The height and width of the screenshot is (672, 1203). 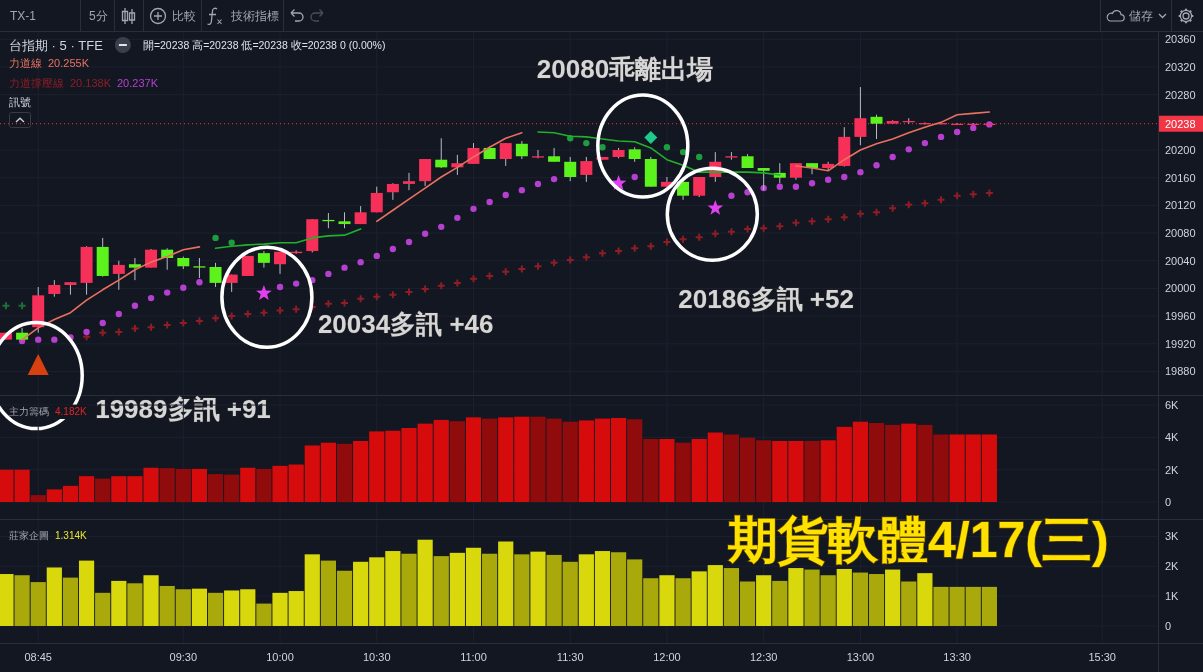 What do you see at coordinates (29, 535) in the screenshot?
I see `text: 莊家企圖` at bounding box center [29, 535].